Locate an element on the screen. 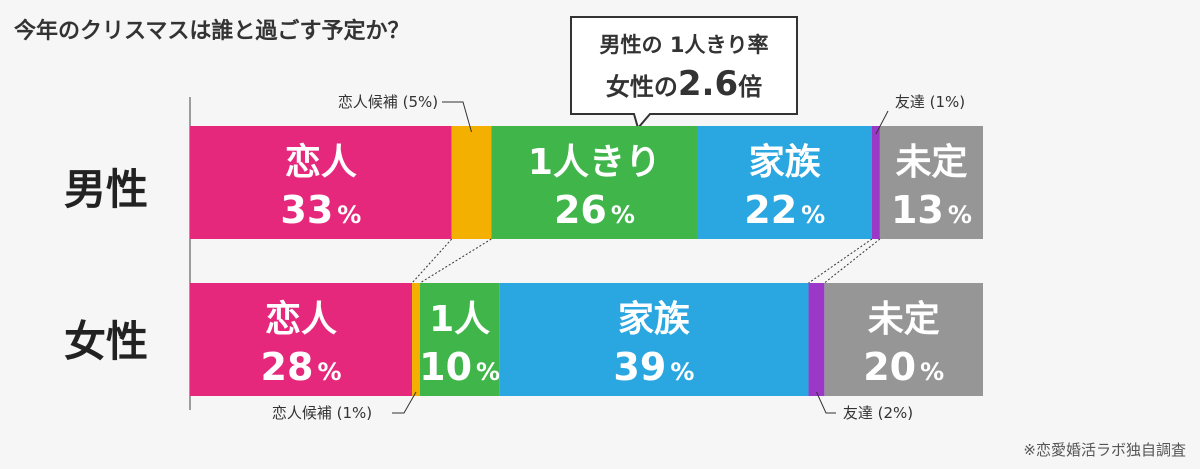  seg-pct-male-2: 26% is located at coordinates (594, 210).